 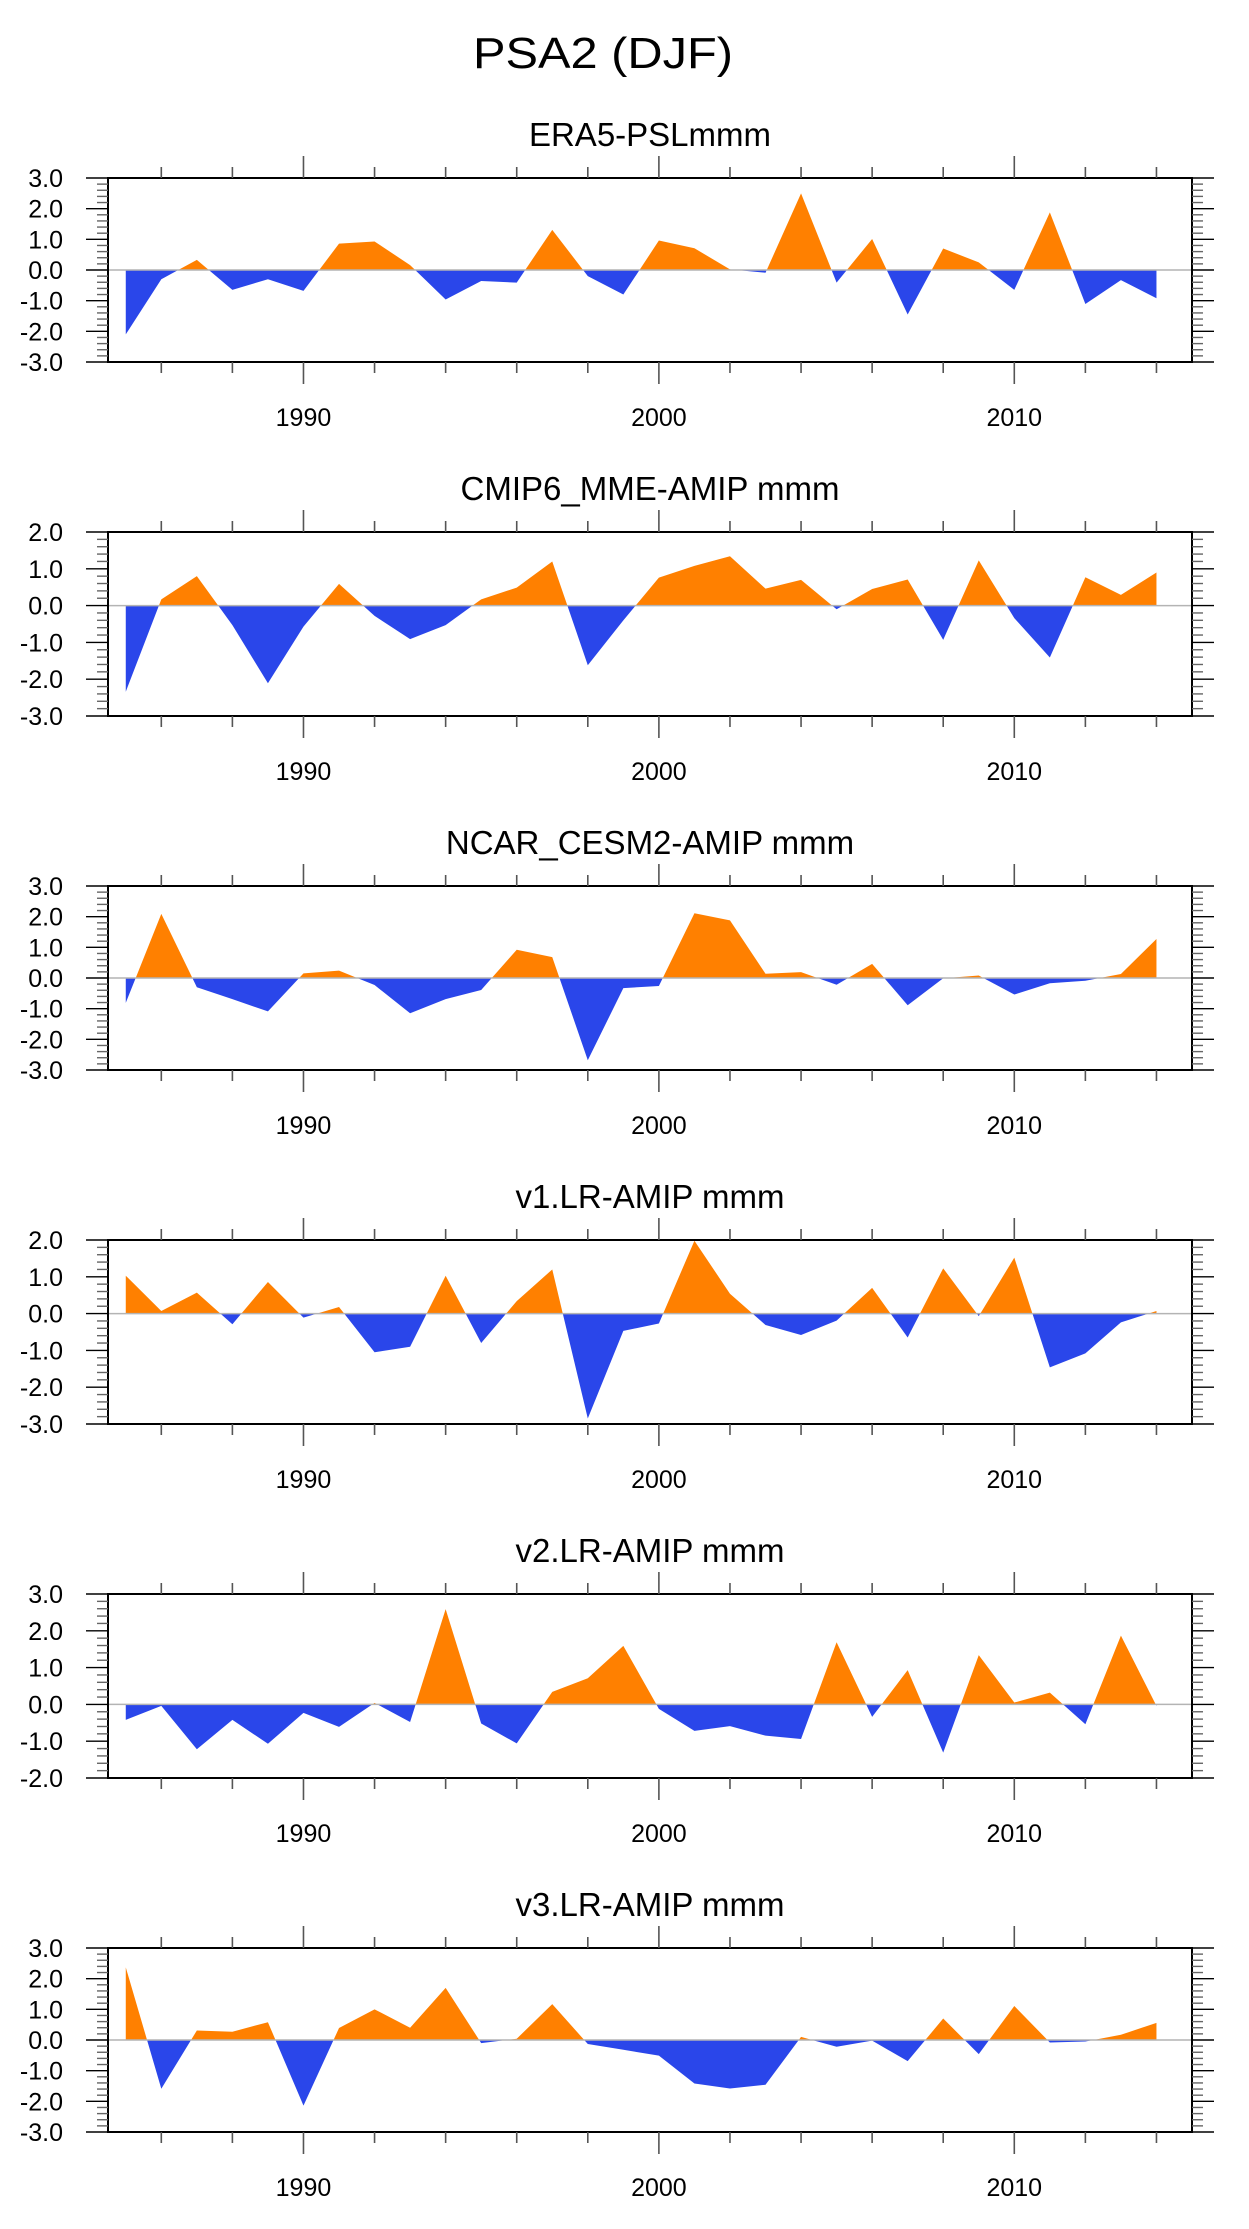 I want to click on panel-title: NCAR_CESM2-AMIP mmm, so click(x=650, y=842).